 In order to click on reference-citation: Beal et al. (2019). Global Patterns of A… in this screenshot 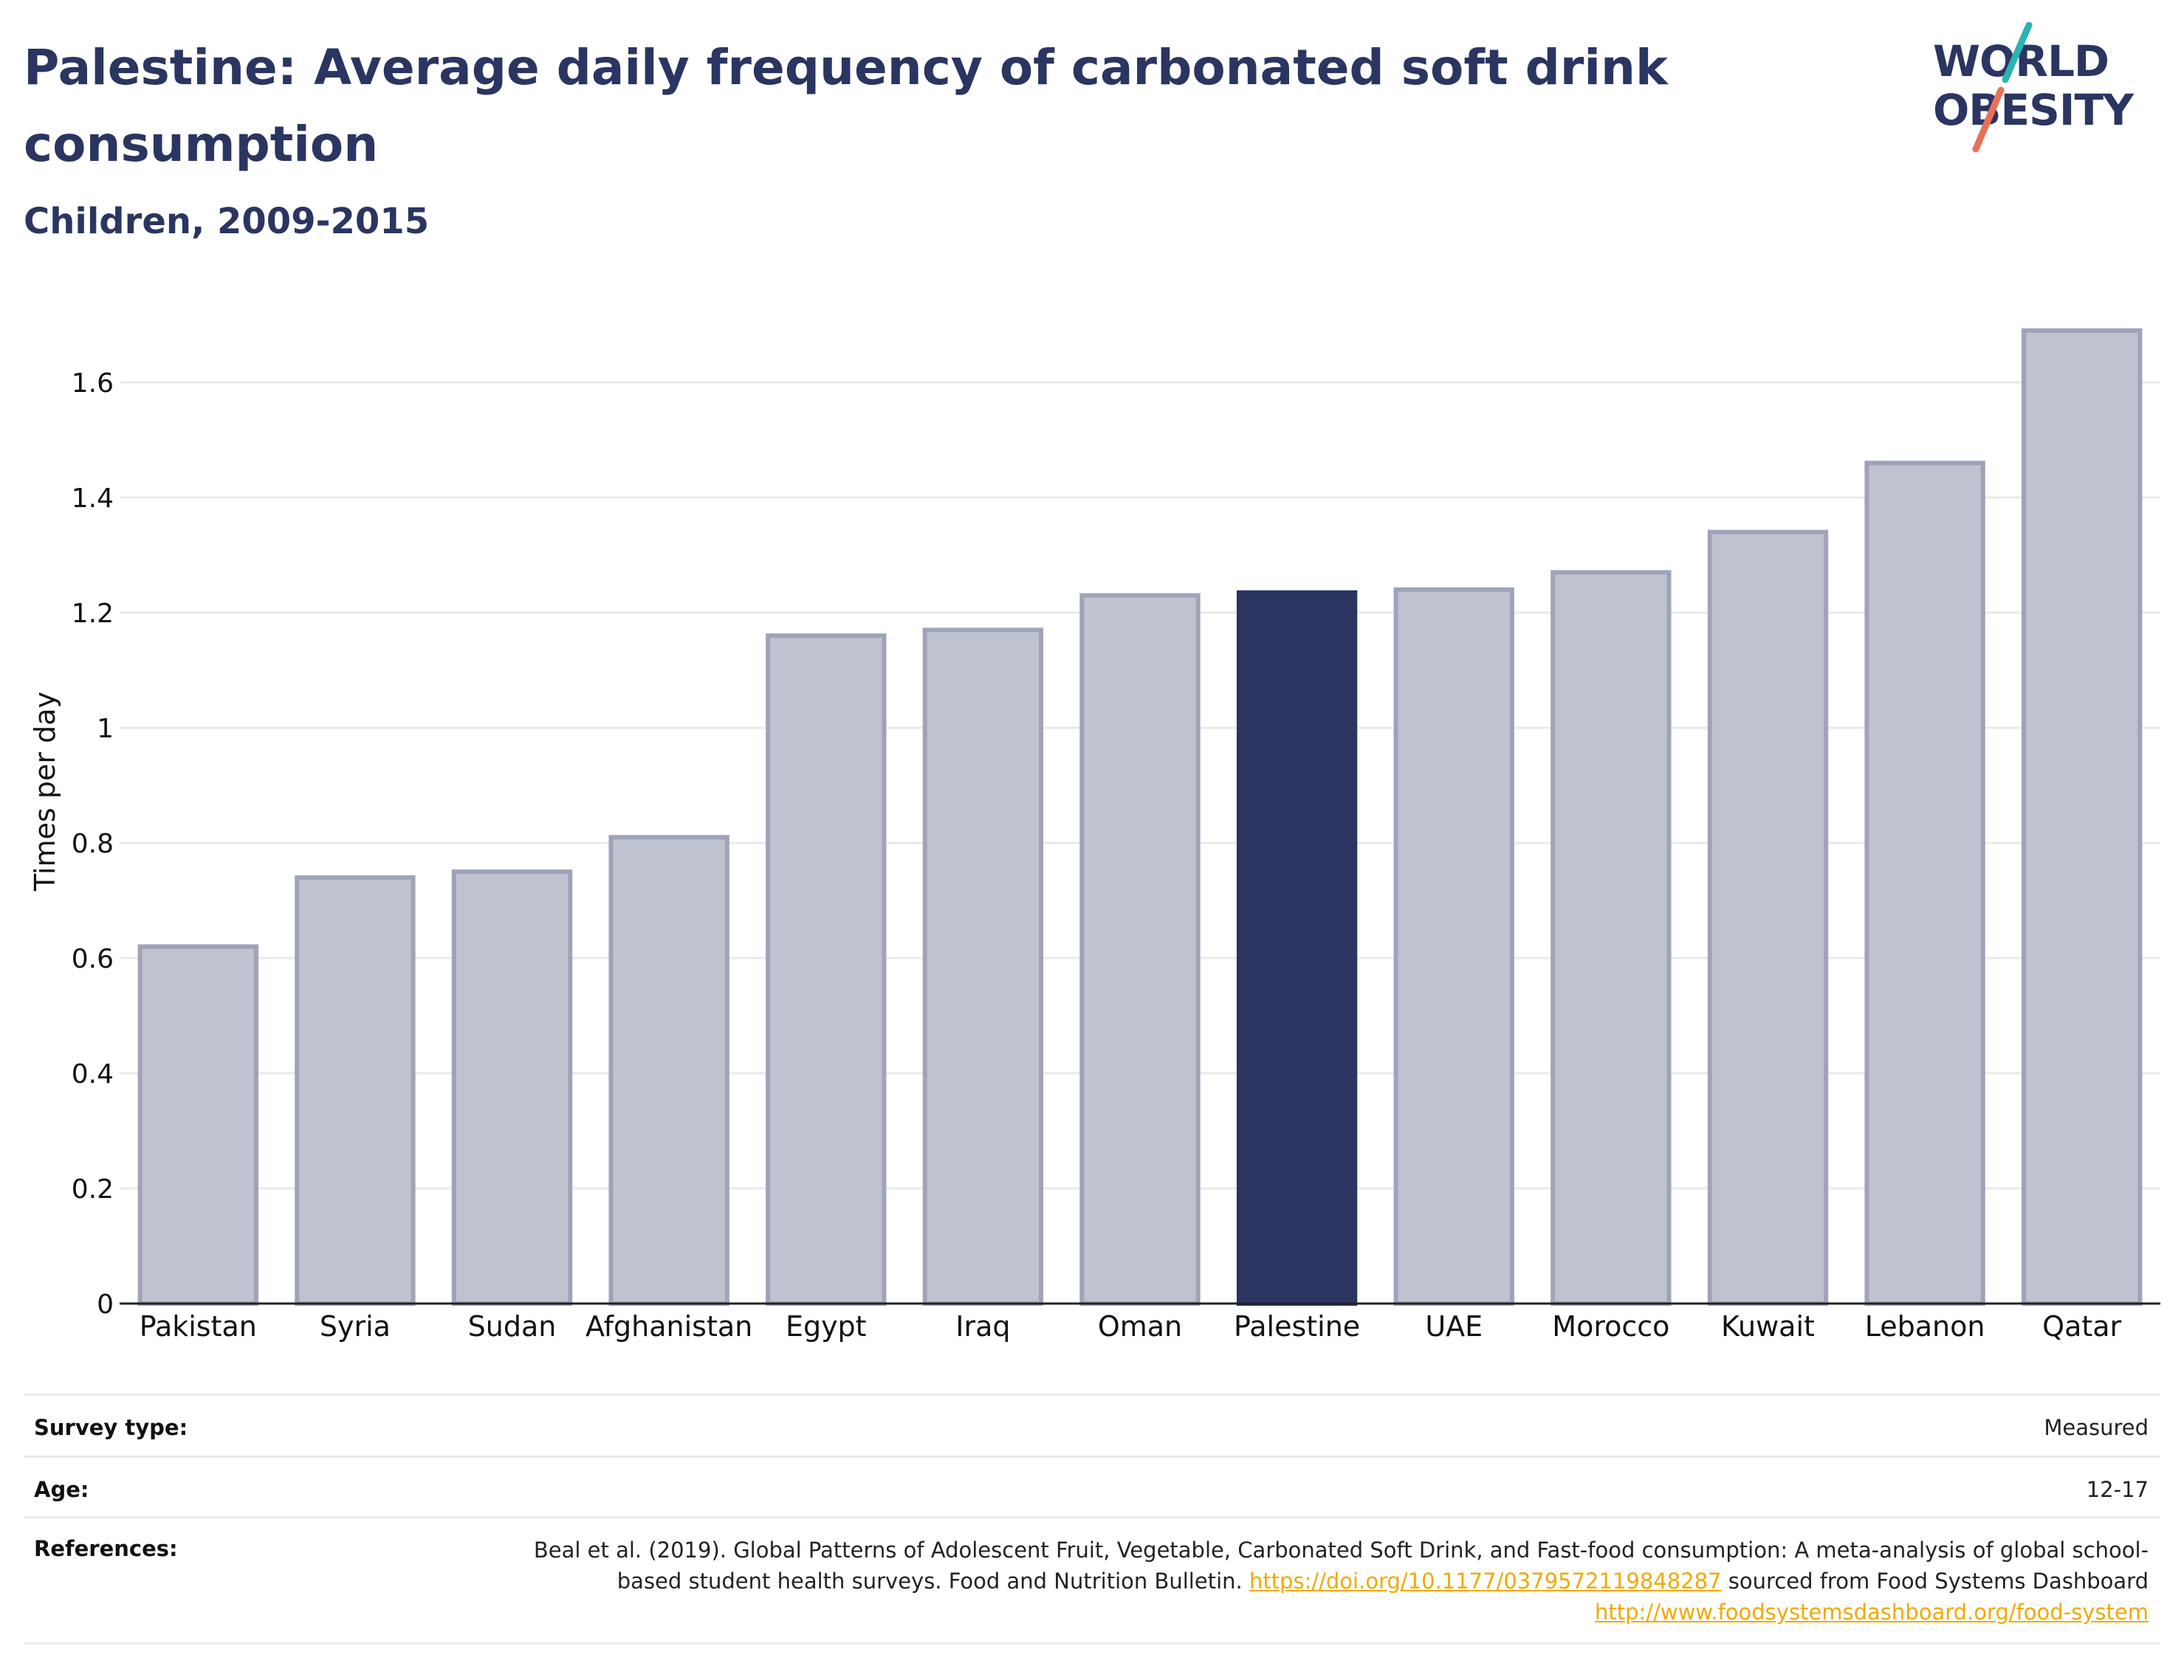, I will do `click(1341, 1566)`.